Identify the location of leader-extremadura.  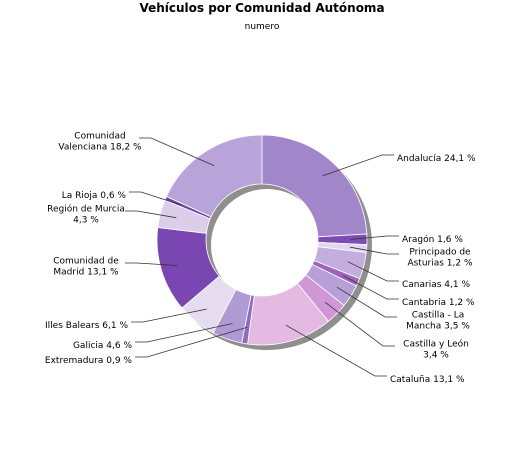
(191, 342).